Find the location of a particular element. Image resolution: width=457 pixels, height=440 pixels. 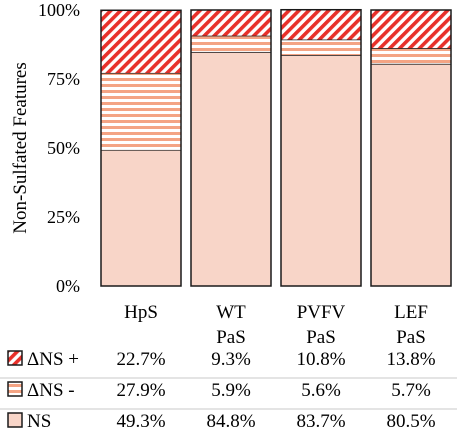

y-tick-label: 100% is located at coordinates (59, 10).